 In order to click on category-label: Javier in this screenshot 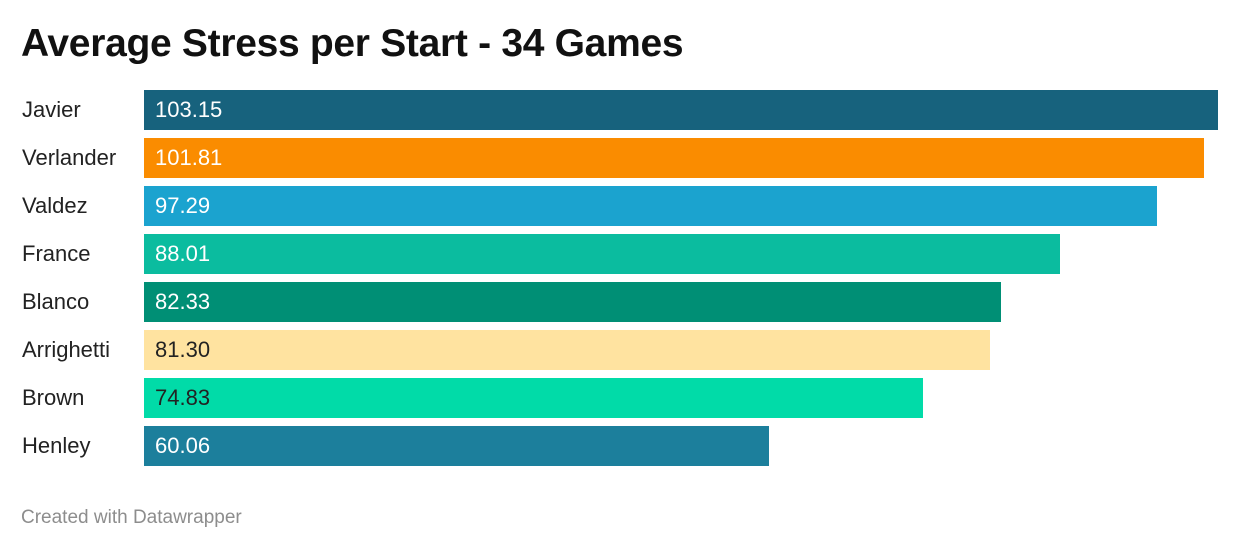, I will do `click(51, 109)`.